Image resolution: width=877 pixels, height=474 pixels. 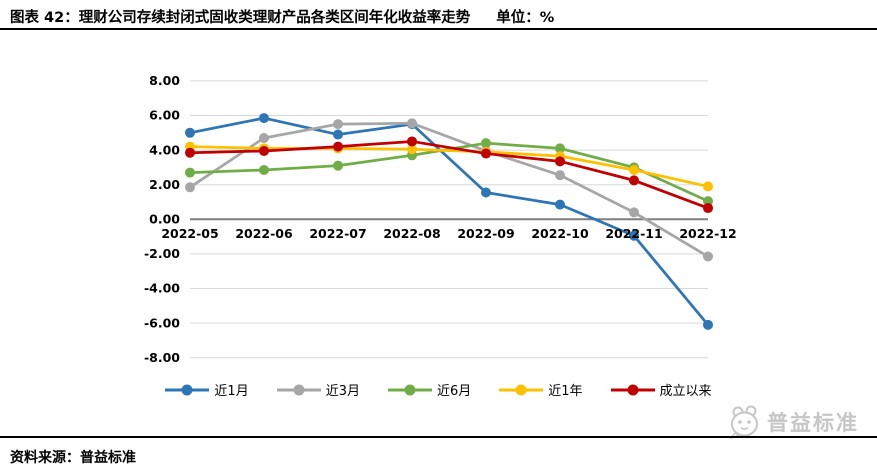 I want to click on chart-legend: 近1月 近3月 近6月 近1年 成立以来, so click(x=438, y=389).